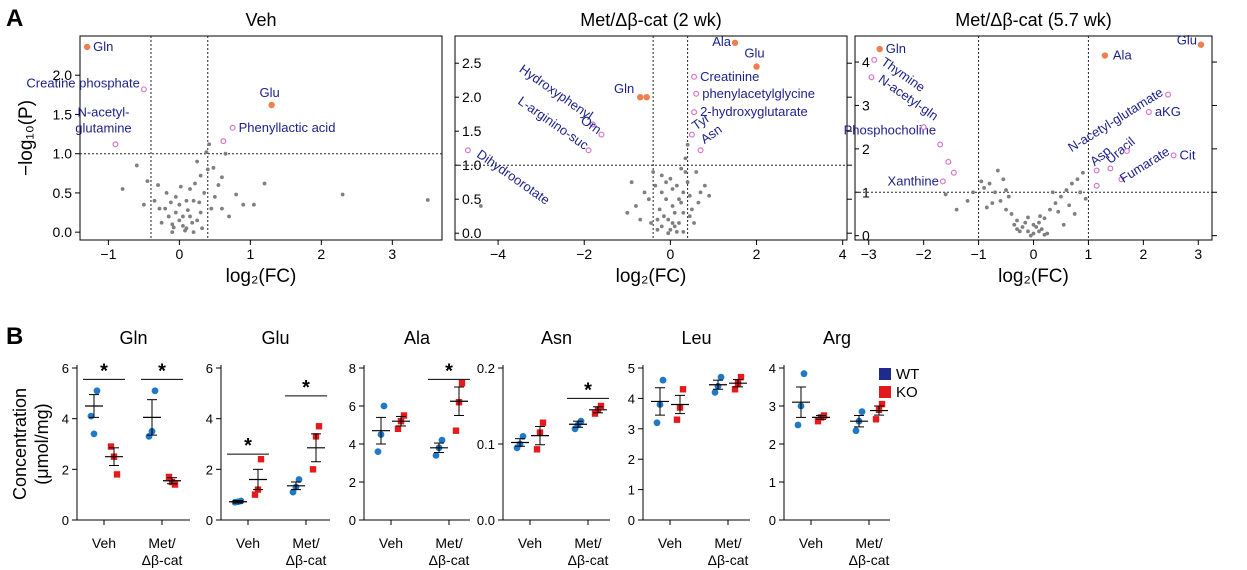  Describe the element at coordinates (108, 254) in the screenshot. I see `x-tick-label: −1` at that location.